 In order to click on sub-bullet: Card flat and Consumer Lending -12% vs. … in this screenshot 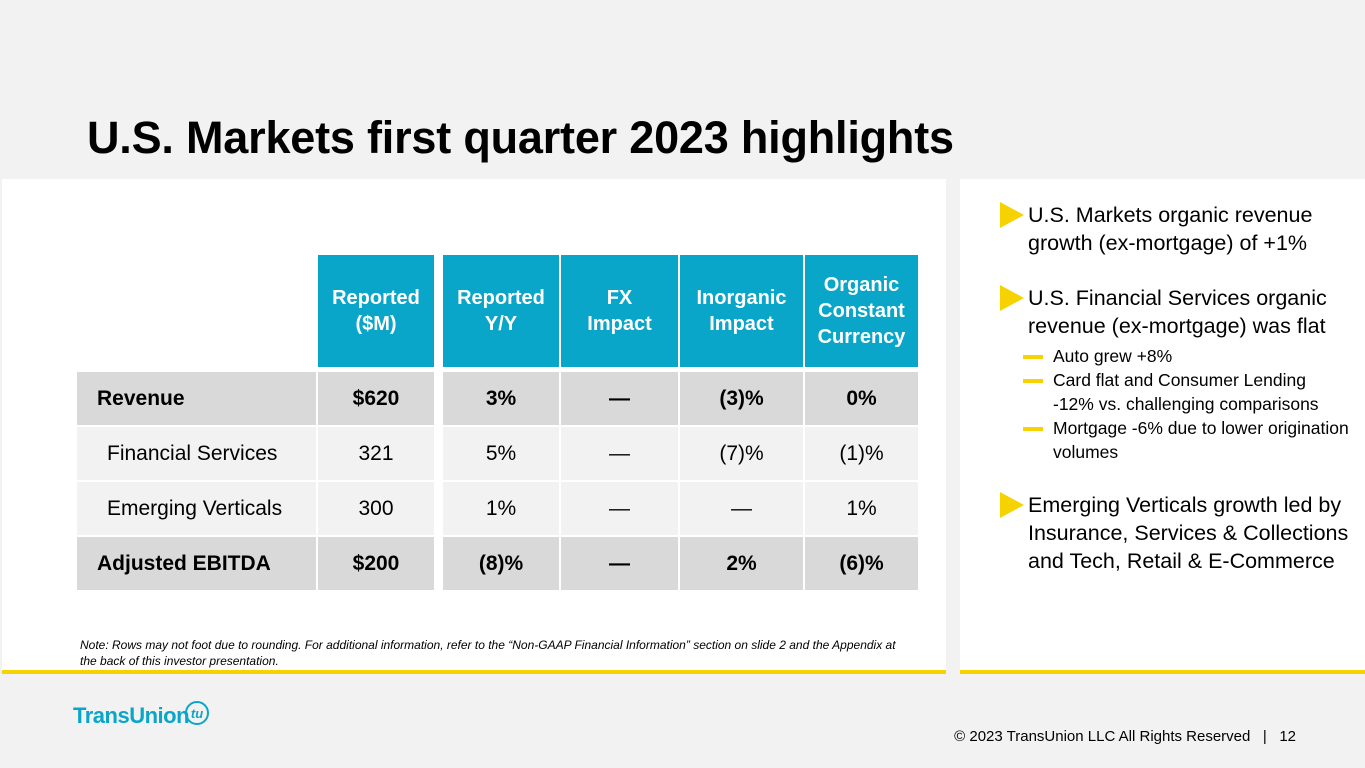, I will do `click(1186, 392)`.